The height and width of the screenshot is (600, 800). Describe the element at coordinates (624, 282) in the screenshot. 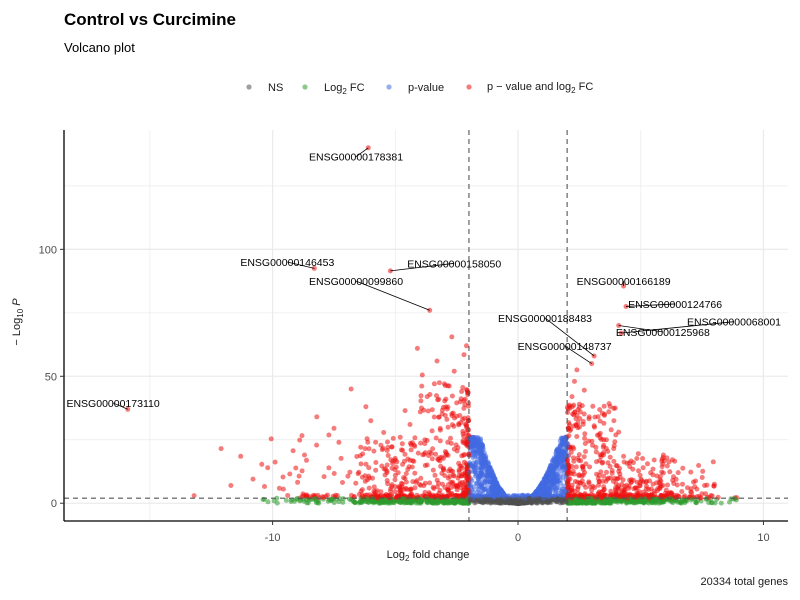

I see `gene-label: ENSG00000166189` at that location.